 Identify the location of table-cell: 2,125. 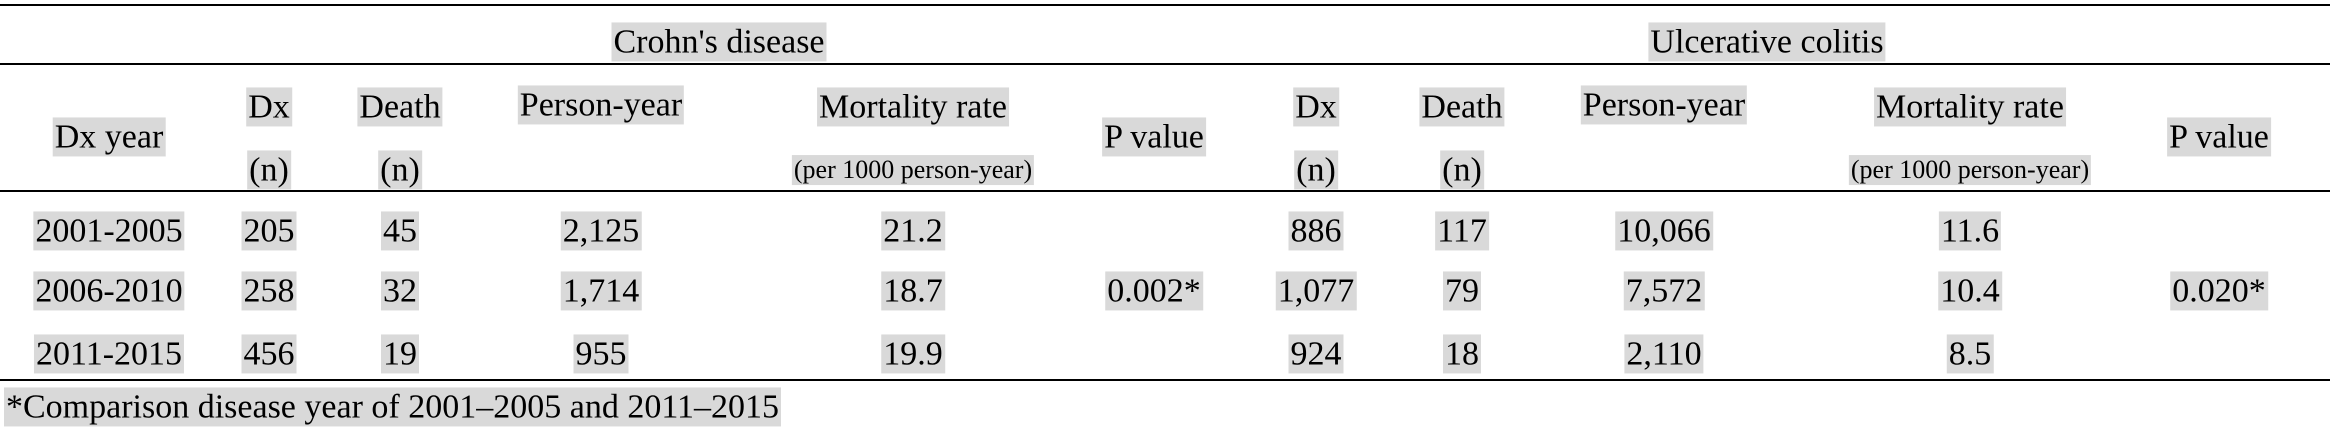
(601, 231).